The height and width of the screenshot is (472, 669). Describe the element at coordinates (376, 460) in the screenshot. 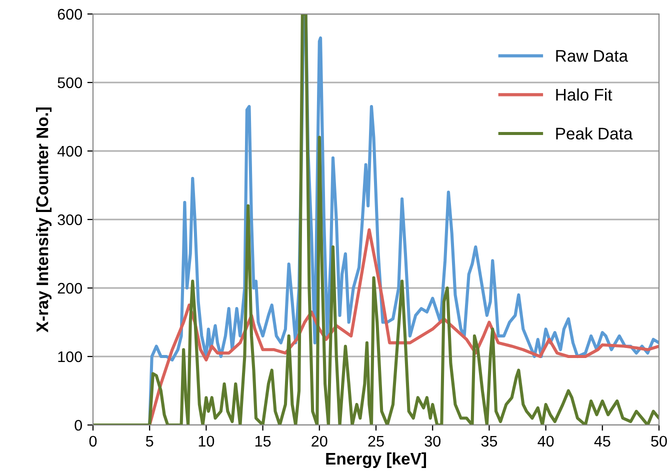

I see `x-axis-title: Energy [keV]` at that location.